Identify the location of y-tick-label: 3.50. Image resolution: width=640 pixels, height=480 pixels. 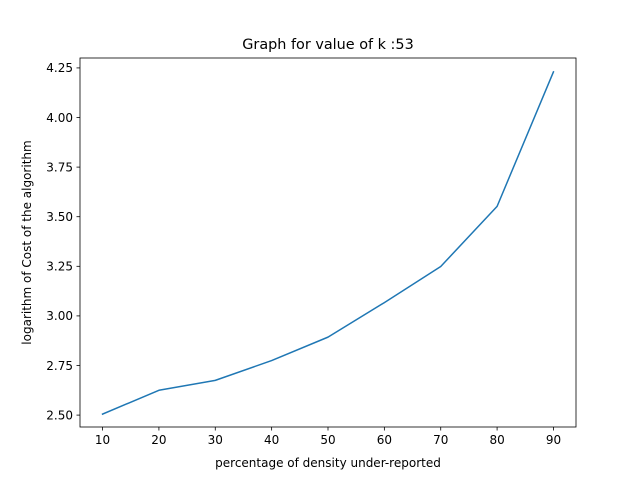
(59, 217).